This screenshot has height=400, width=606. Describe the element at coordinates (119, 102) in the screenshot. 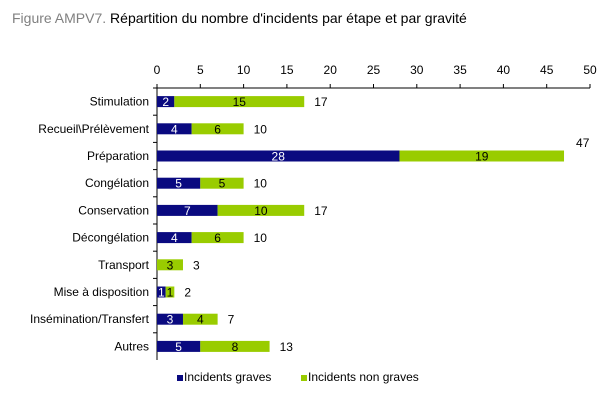

I see `category-label: Stimulation` at that location.